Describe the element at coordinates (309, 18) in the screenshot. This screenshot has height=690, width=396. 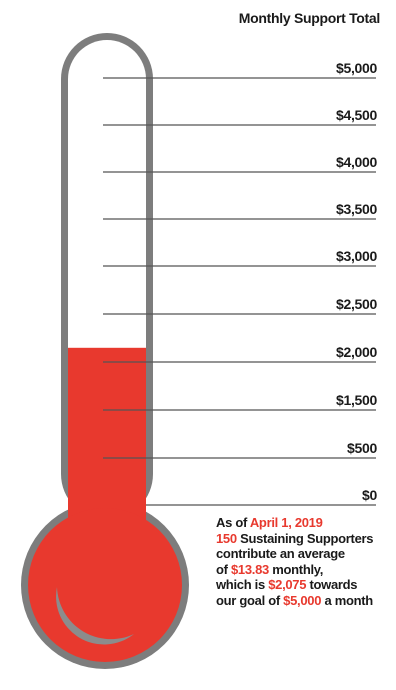
I see `chart-title: Monthly Support Total` at that location.